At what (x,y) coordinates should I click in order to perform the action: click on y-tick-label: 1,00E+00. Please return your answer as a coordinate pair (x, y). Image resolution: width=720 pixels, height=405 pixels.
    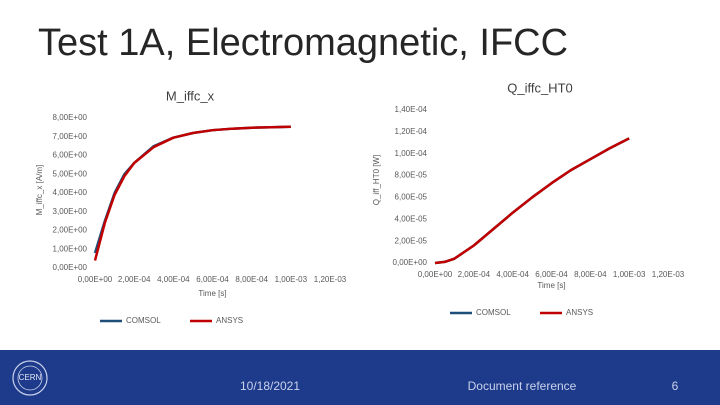
    Looking at the image, I should click on (70, 248).